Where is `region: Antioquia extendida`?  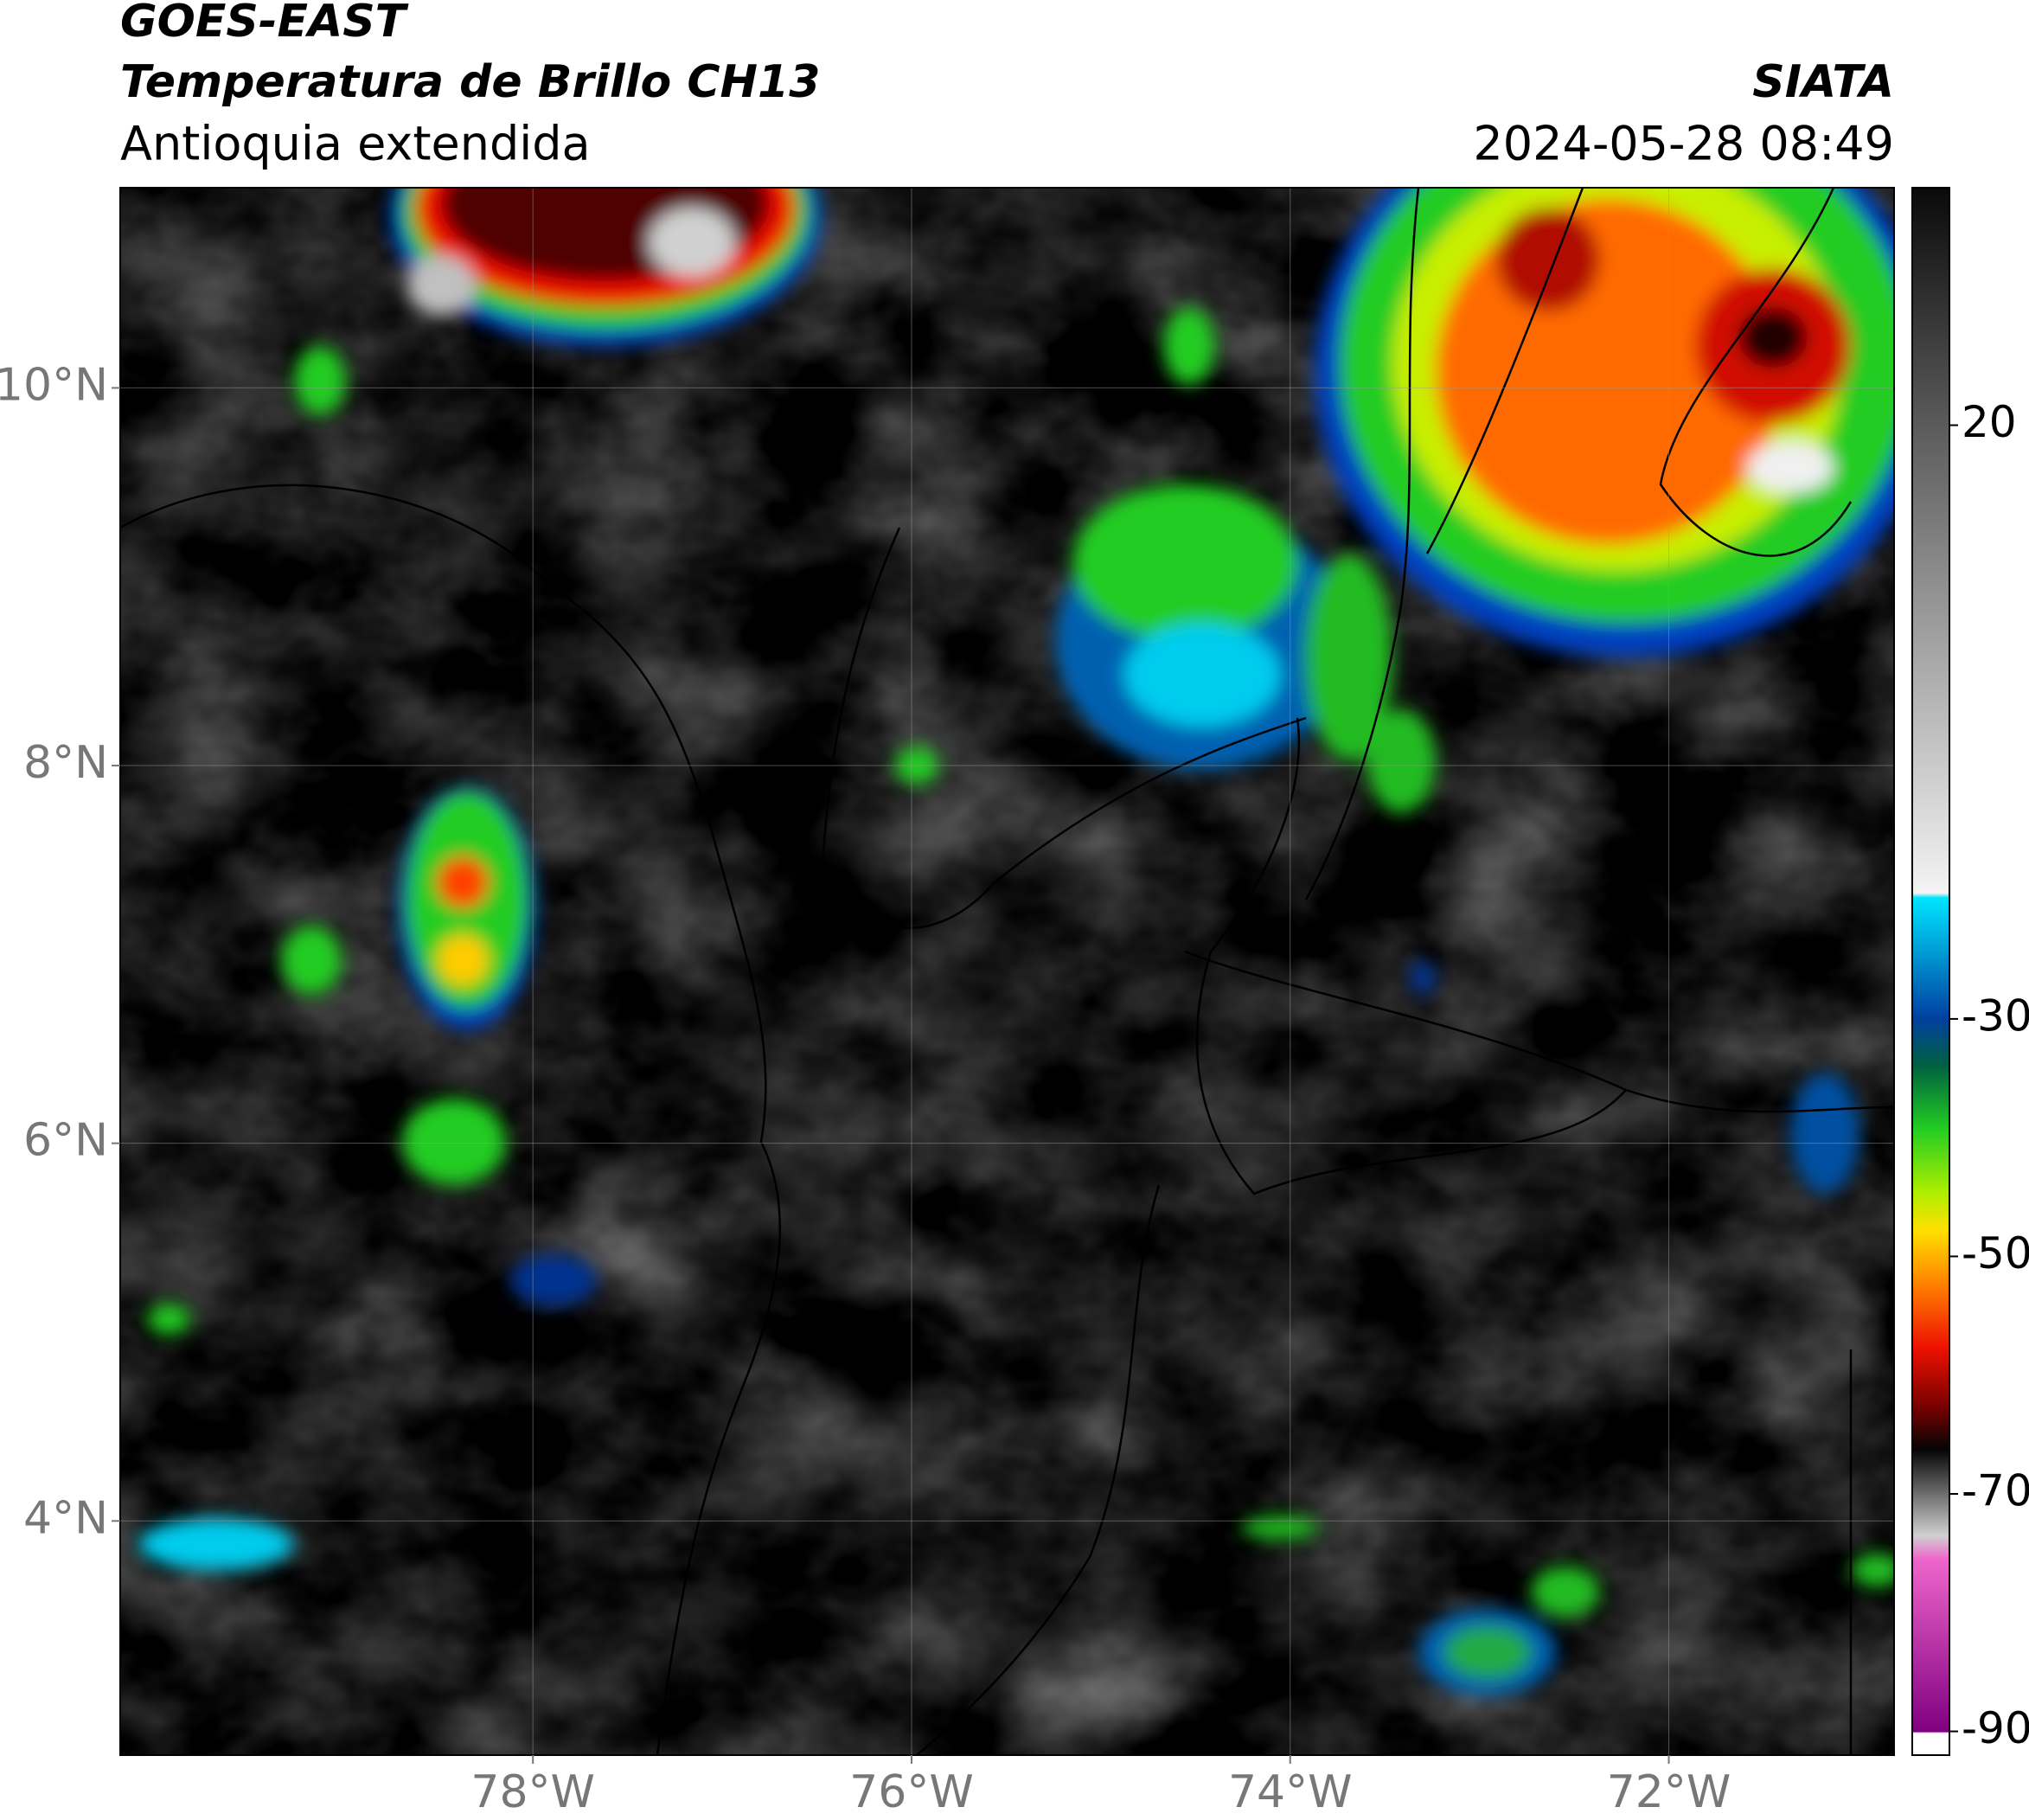
region: Antioquia extendida is located at coordinates (355, 144).